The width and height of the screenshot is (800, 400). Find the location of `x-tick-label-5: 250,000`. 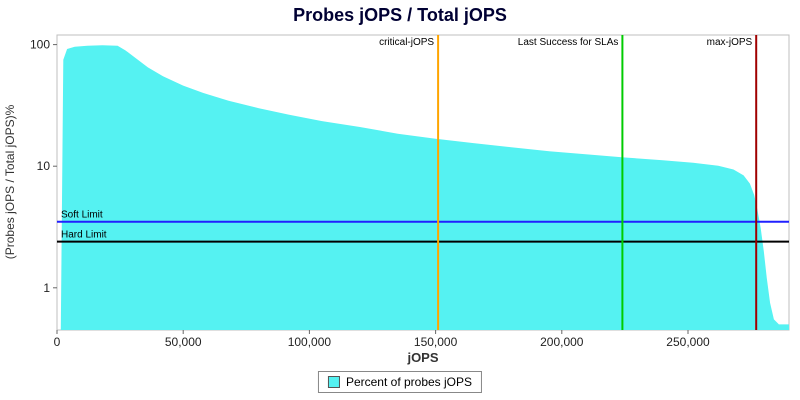

x-tick-label-5: 250,000 is located at coordinates (688, 342).